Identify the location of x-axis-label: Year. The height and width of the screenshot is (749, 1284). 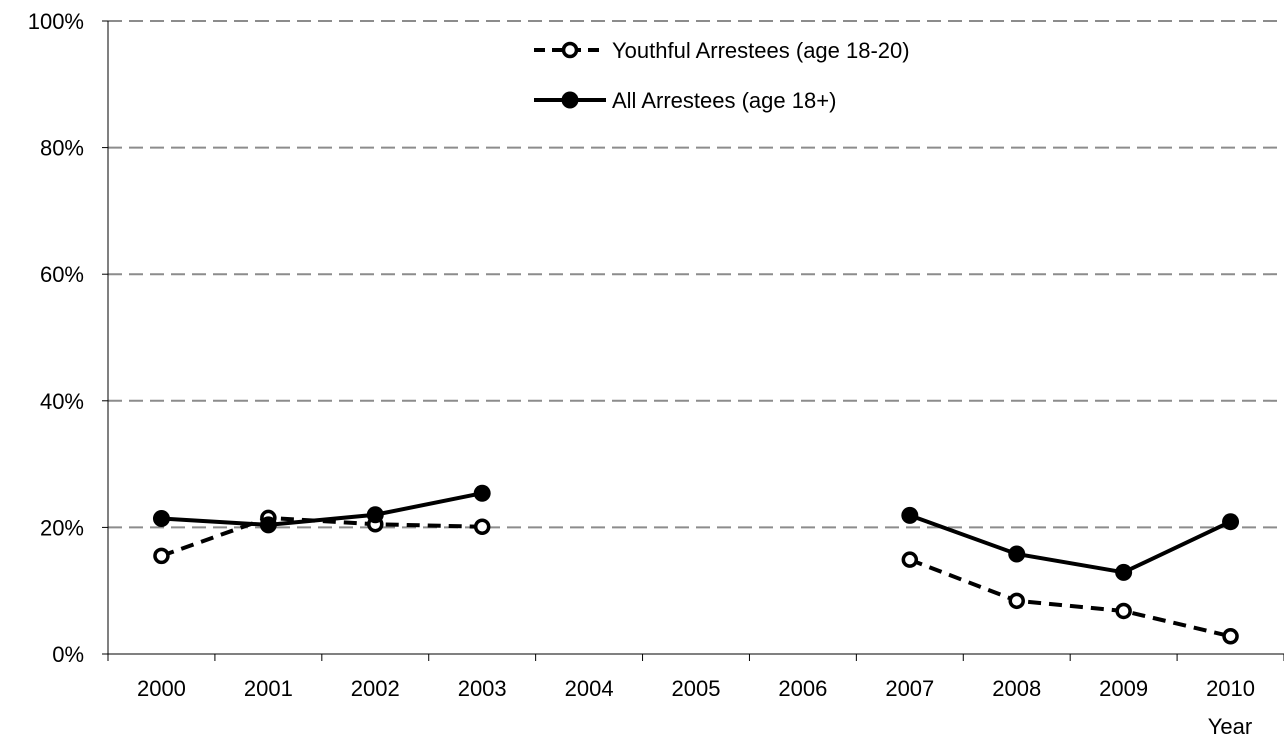
(1230, 726).